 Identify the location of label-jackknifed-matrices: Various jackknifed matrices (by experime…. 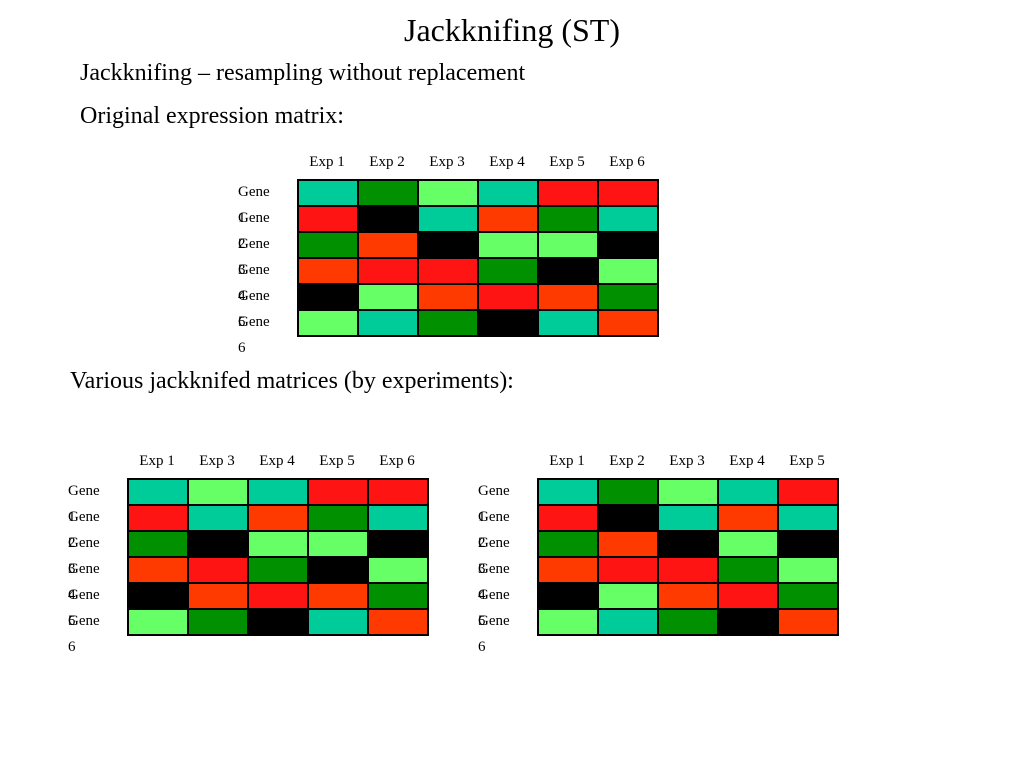
(292, 381).